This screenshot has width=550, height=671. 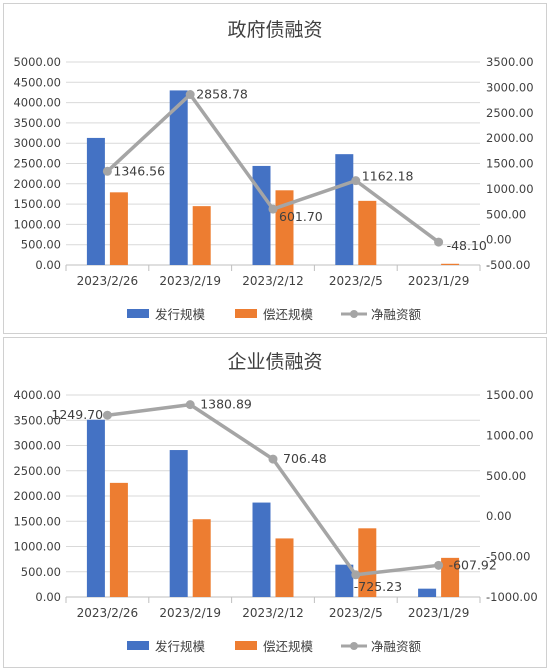 What do you see at coordinates (510, 62) in the screenshot?
I see `y2-tick-label: 3500.00` at bounding box center [510, 62].